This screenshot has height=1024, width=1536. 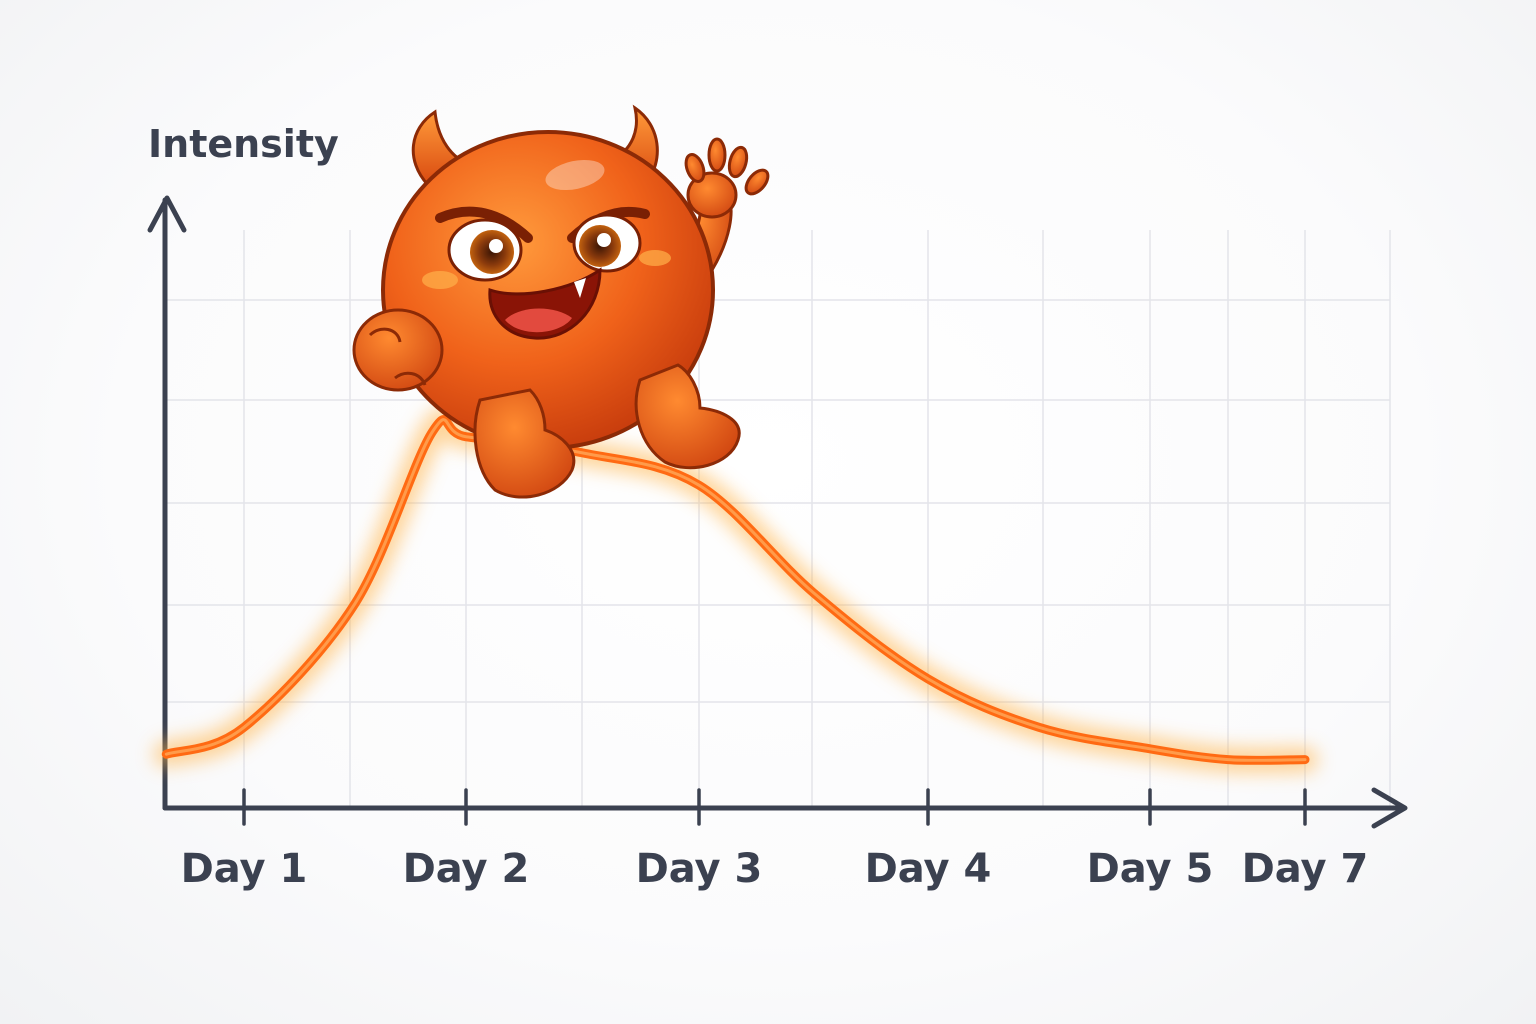 I want to click on x-tick-label: Day 7, so click(x=1305, y=869).